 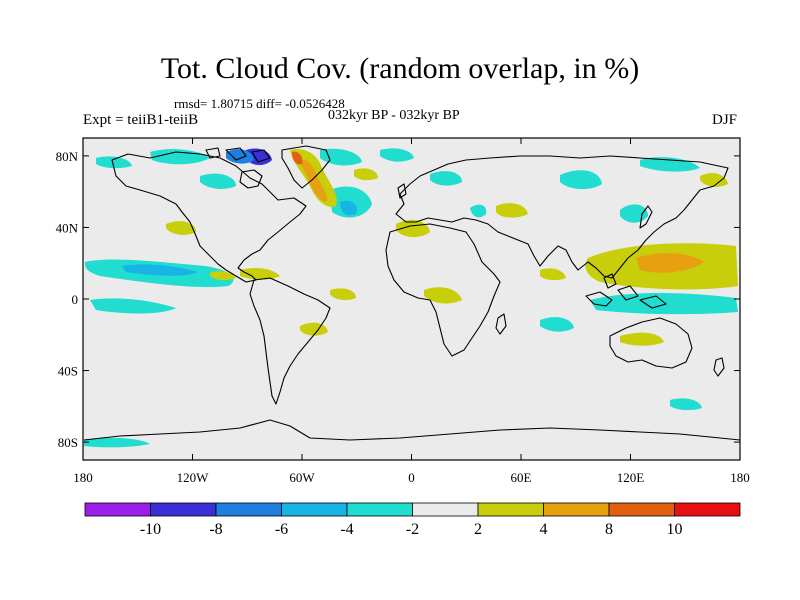 I want to click on colorbar-label: -6, so click(x=281, y=529).